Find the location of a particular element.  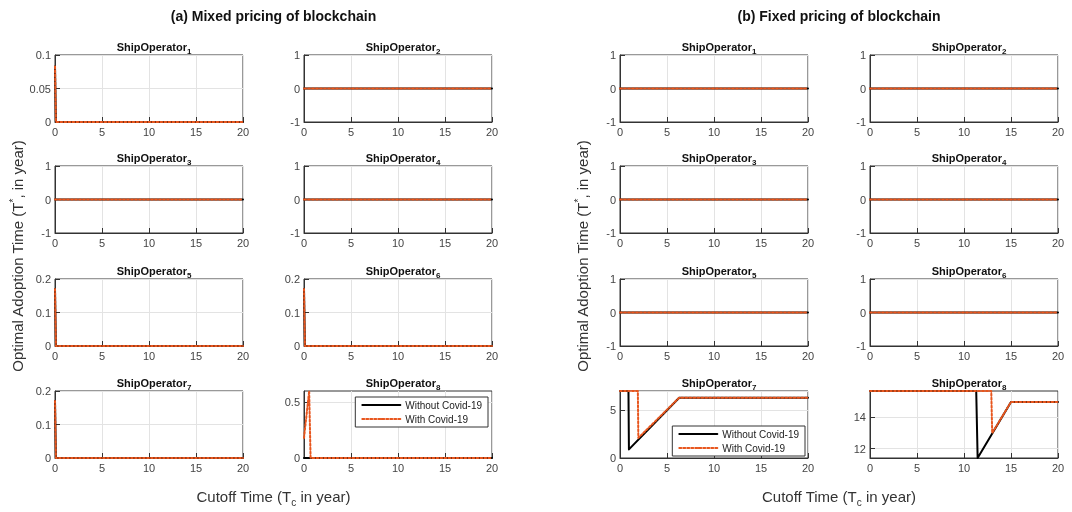

y-tick-label: 12 is located at coordinates (859, 448).